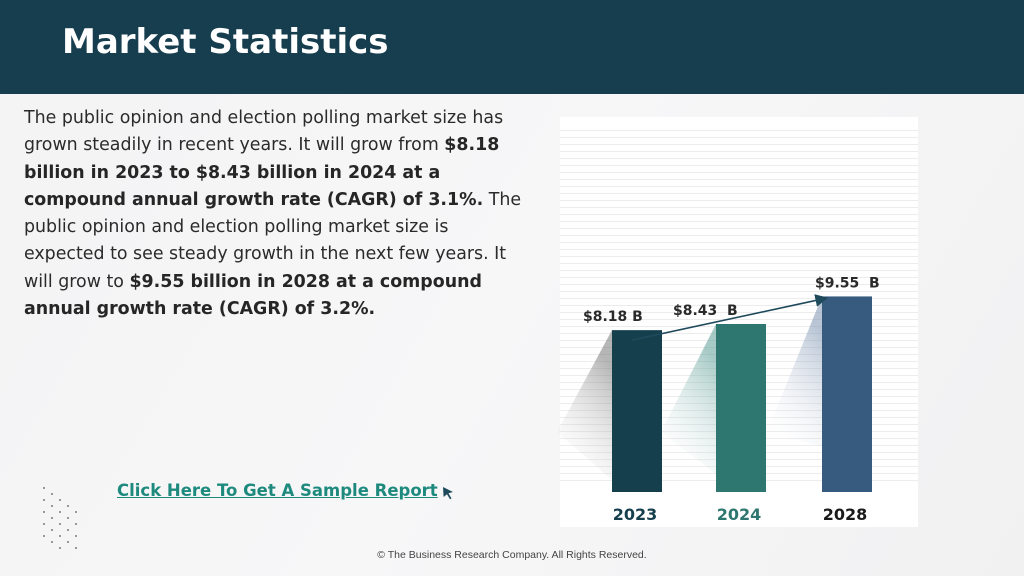 Image resolution: width=1024 pixels, height=576 pixels. What do you see at coordinates (635, 514) in the screenshot?
I see `category-label-2023: 2023` at bounding box center [635, 514].